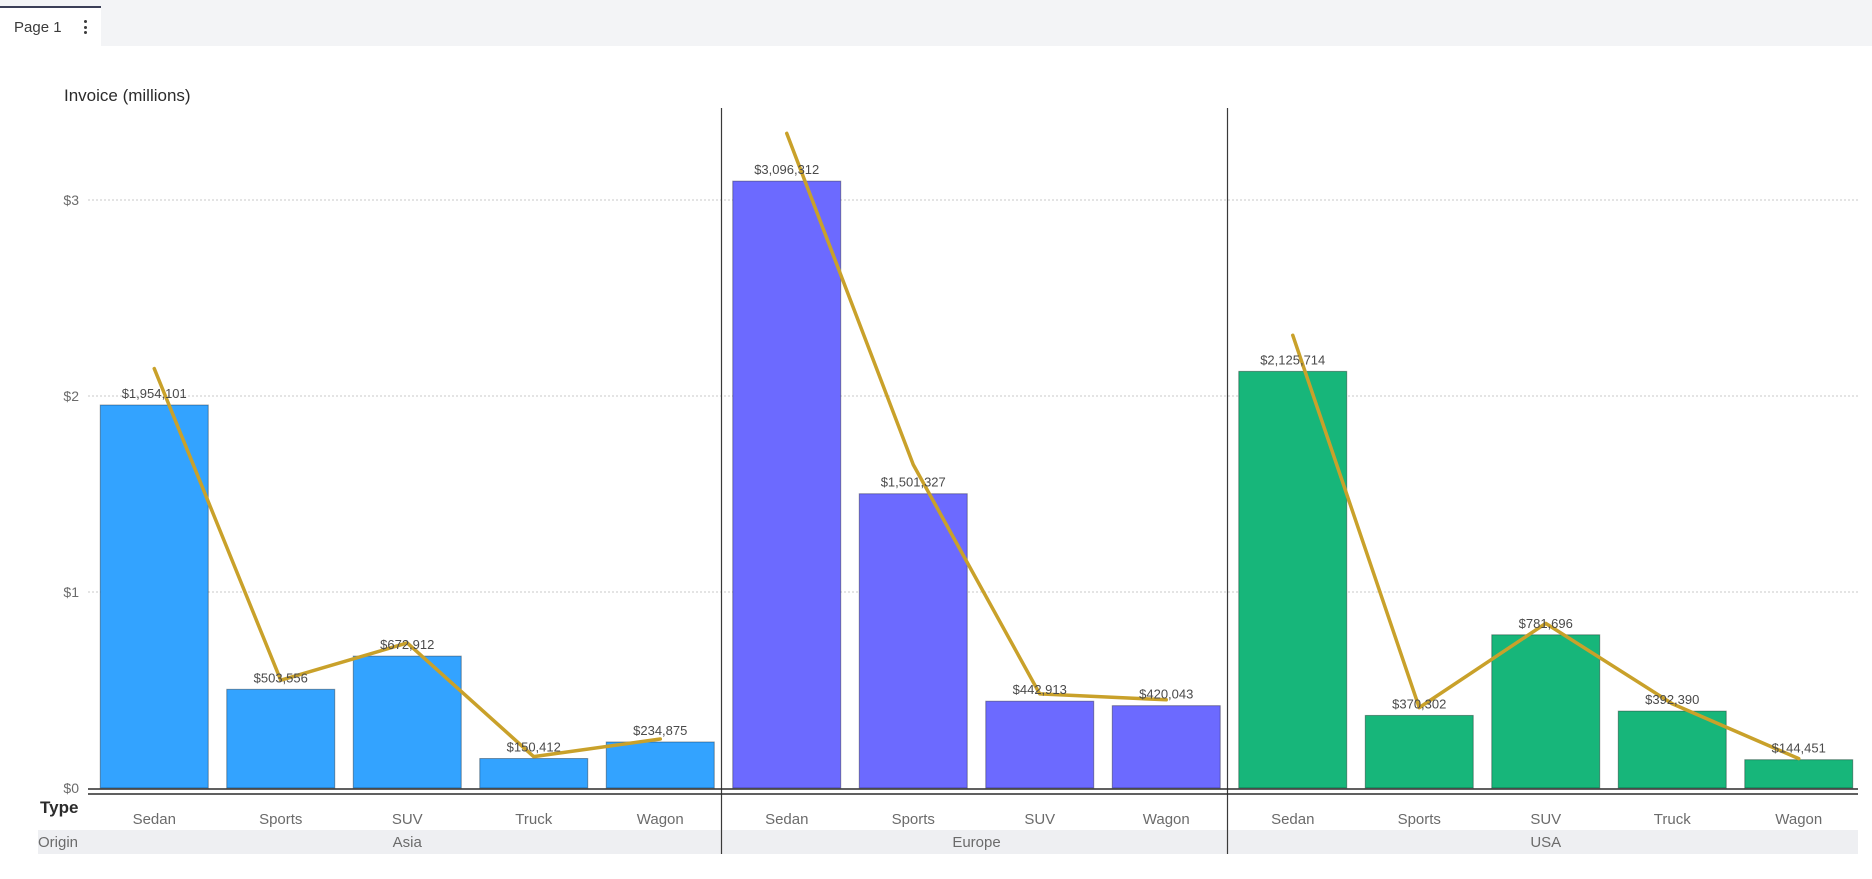  Describe the element at coordinates (154, 596) in the screenshot. I see `bar-asia-sedan` at that location.